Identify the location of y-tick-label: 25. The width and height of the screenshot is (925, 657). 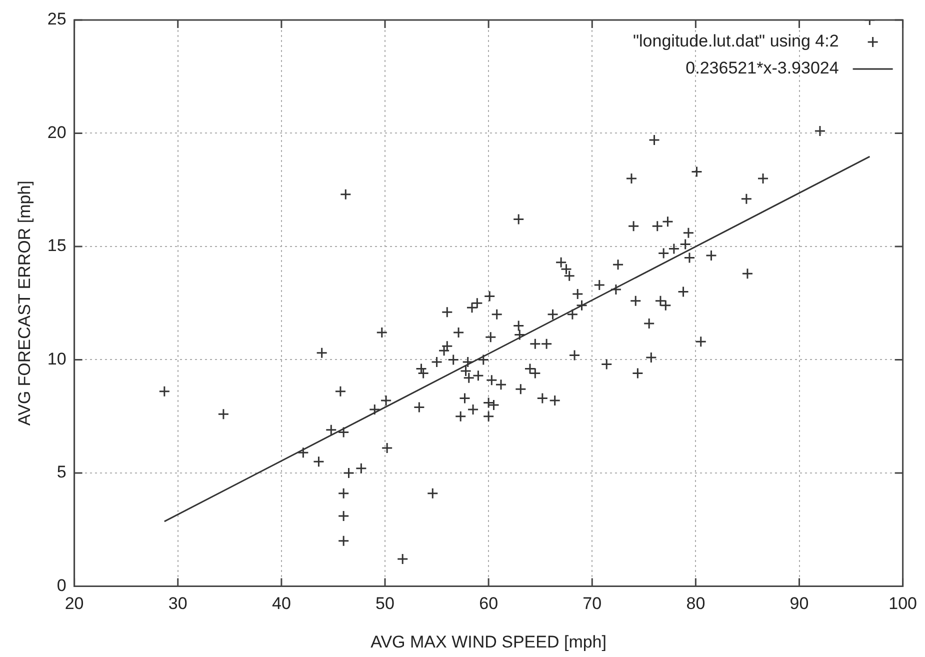
(56, 19).